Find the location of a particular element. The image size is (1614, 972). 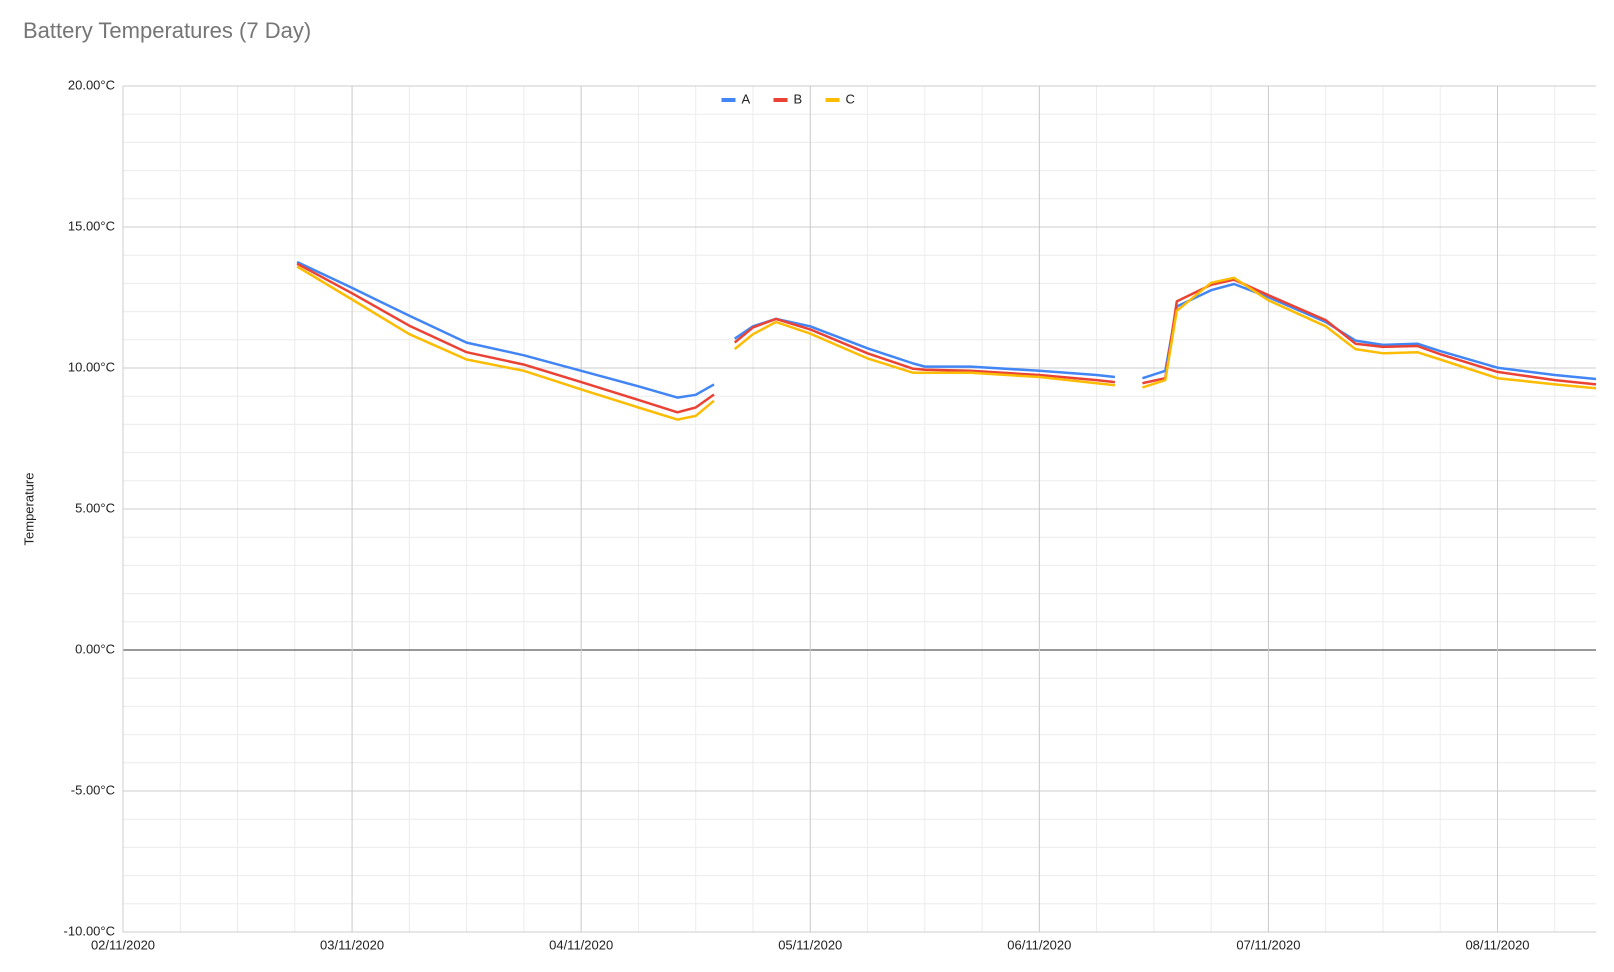

x-tick-label: 08/11/2020 is located at coordinates (1497, 944).